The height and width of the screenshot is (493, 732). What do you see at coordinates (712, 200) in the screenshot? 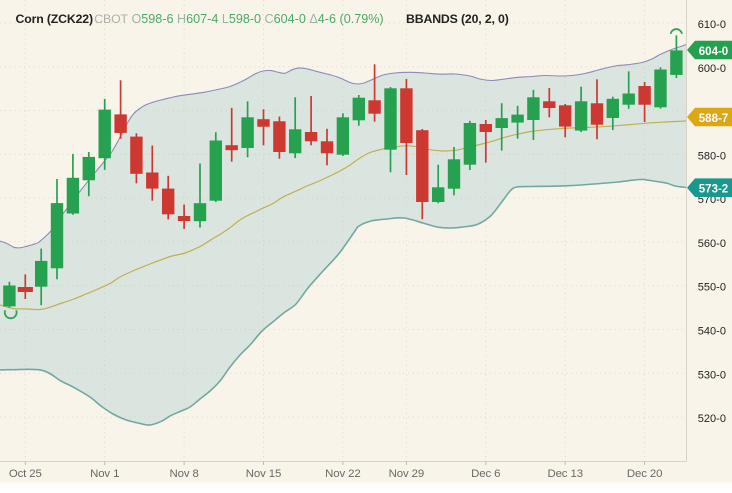
I see `svg-text: 570-0` at bounding box center [712, 200].